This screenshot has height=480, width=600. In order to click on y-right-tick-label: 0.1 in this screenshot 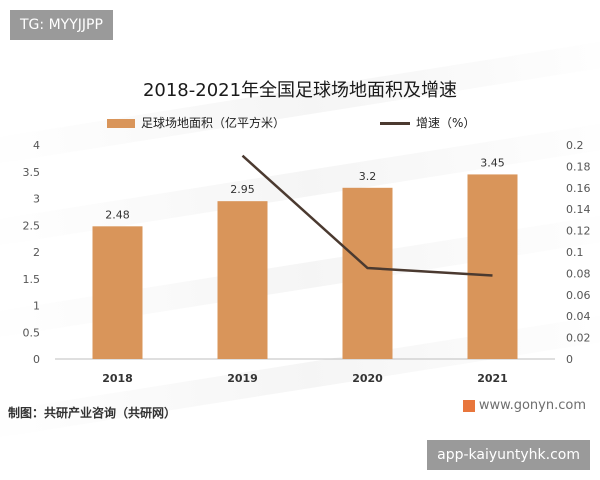, I will do `click(575, 252)`.